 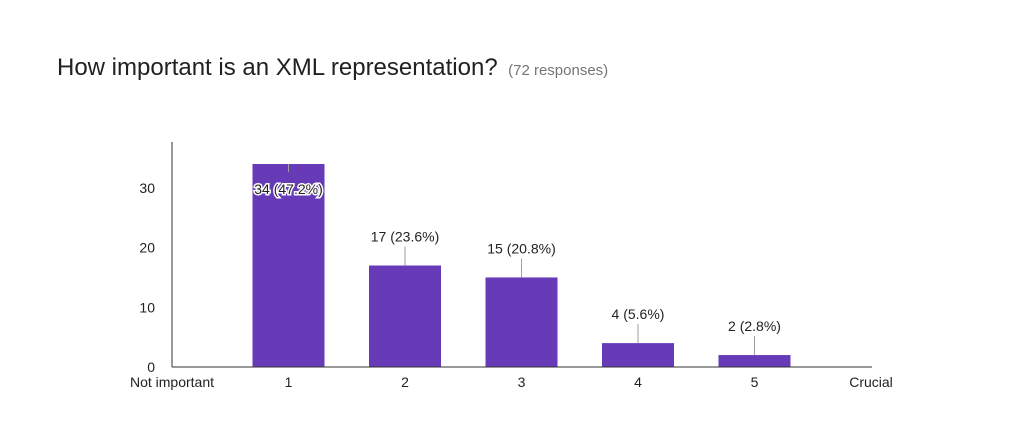 I want to click on response-count: (72 responses), so click(x=558, y=70).